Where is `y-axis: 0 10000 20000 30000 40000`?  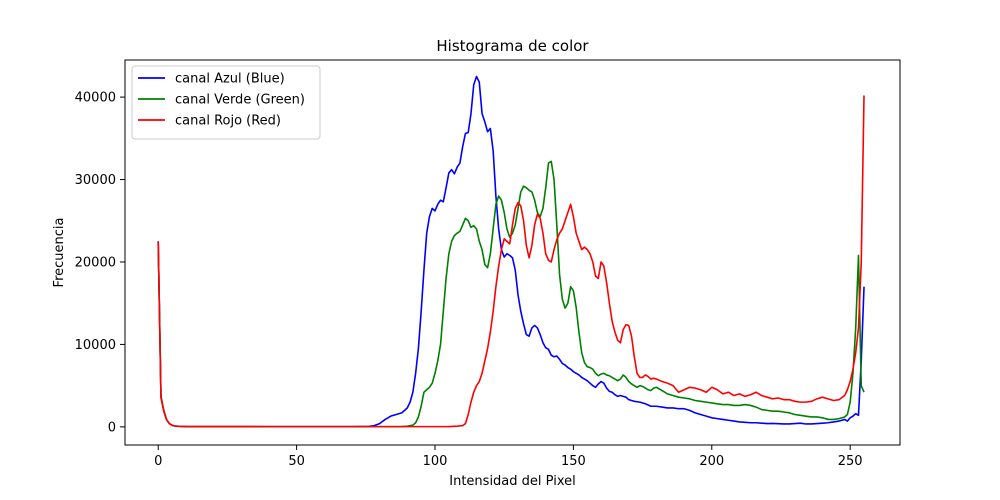
y-axis: 0 10000 20000 30000 40000 is located at coordinates (100, 263).